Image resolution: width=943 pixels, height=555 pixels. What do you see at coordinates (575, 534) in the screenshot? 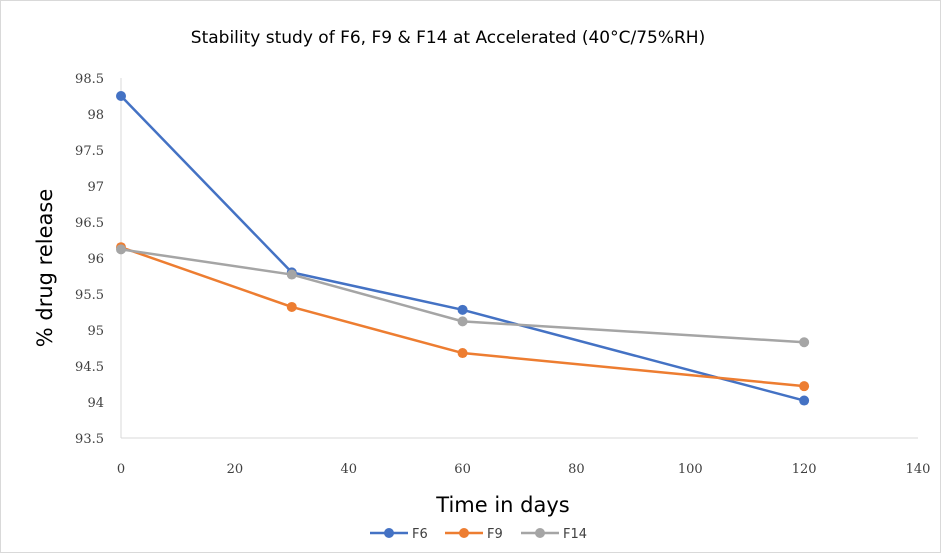
I see `legend-label: F14` at bounding box center [575, 534].